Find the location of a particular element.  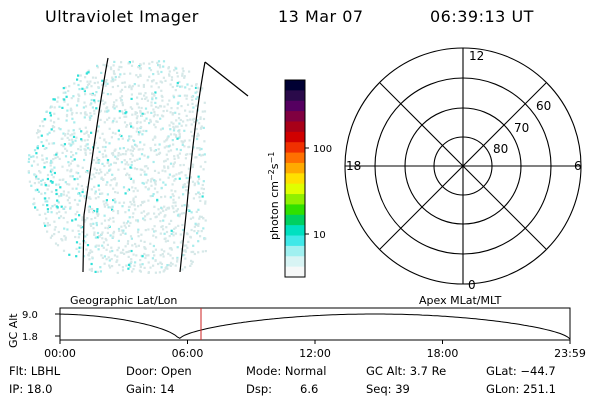

time-tick-label: 23:59 is located at coordinates (570, 353).